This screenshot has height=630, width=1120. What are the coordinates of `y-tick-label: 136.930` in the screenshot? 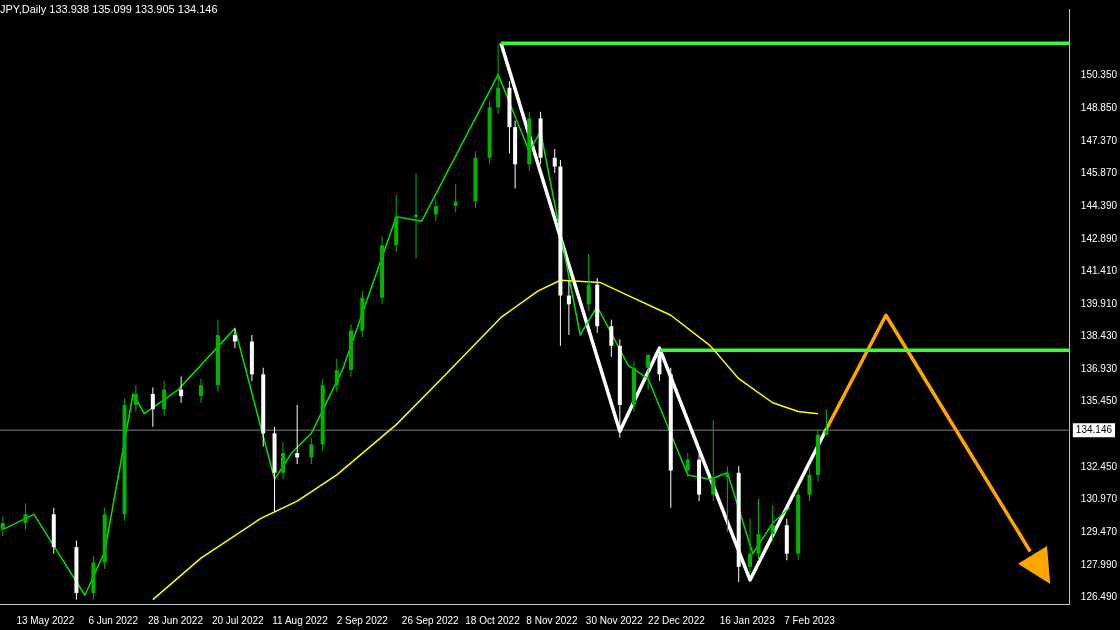 It's located at (1099, 369).